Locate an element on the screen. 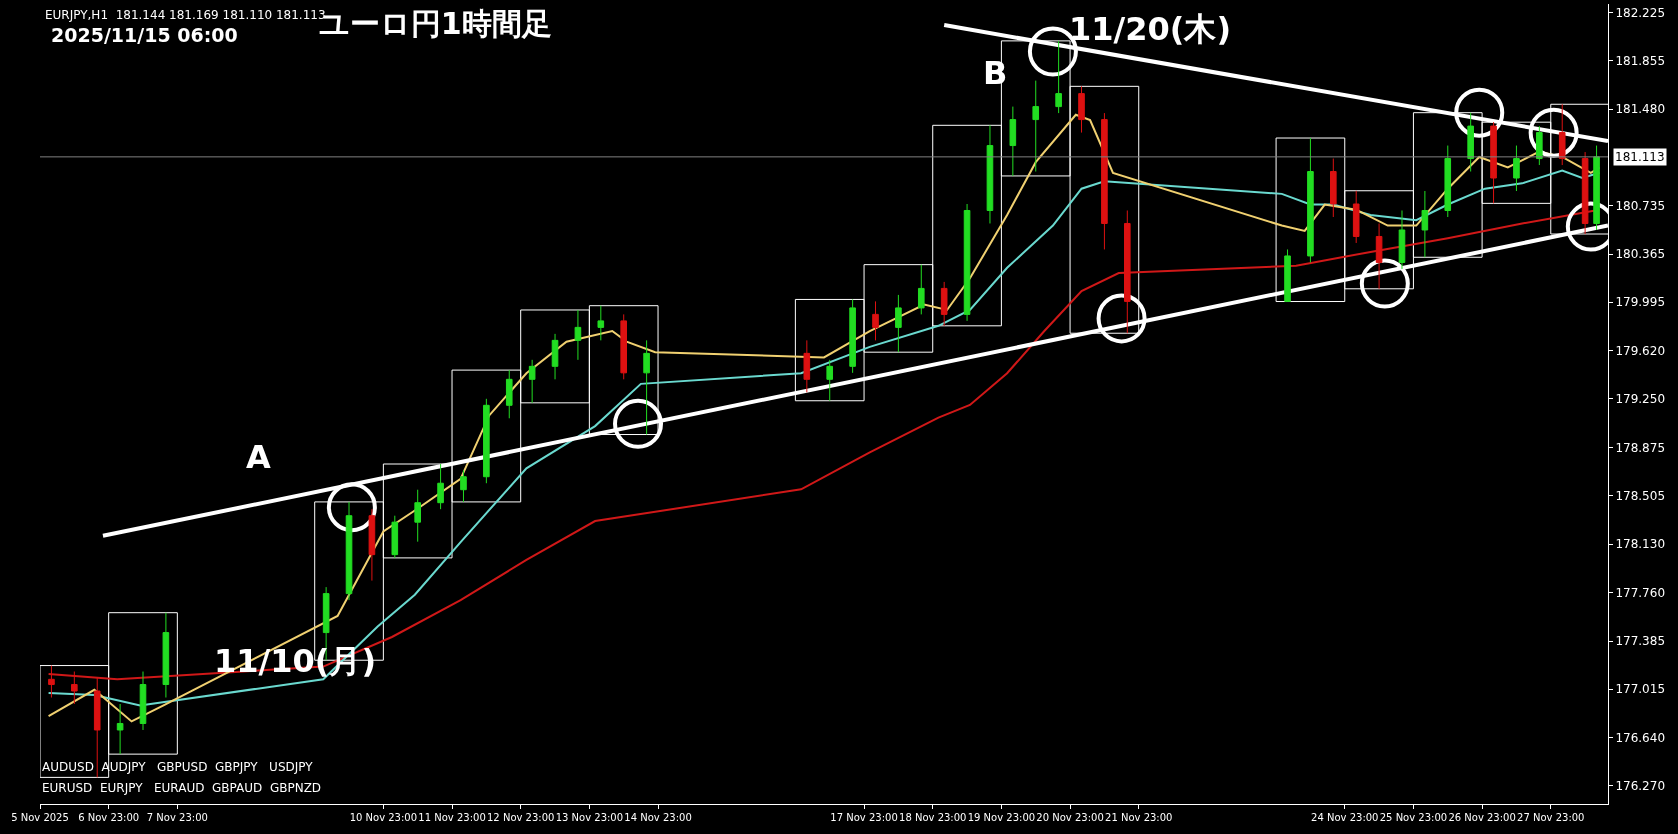 The height and width of the screenshot is (834, 1678). annotation: A is located at coordinates (258, 457).